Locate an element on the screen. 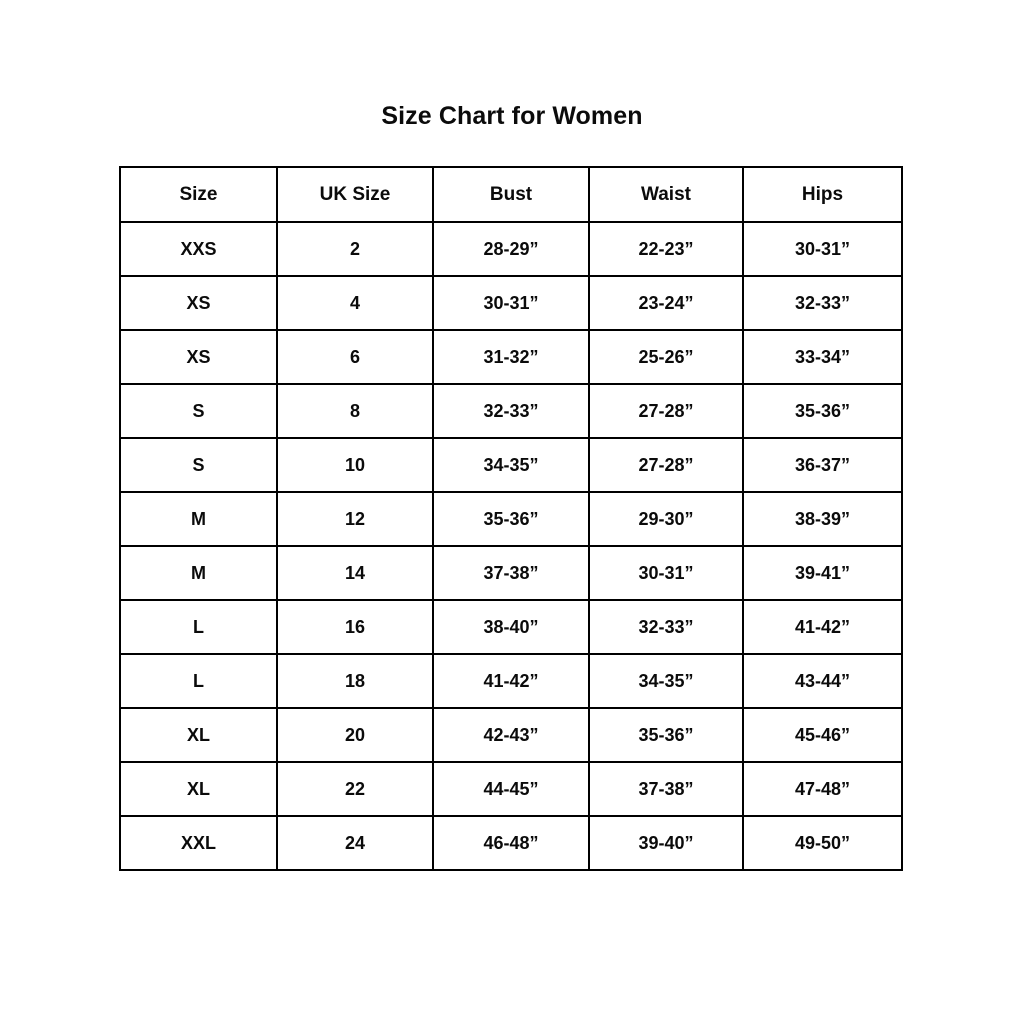 This screenshot has height=1024, width=1024. column-header-hips: Hips is located at coordinates (822, 194).